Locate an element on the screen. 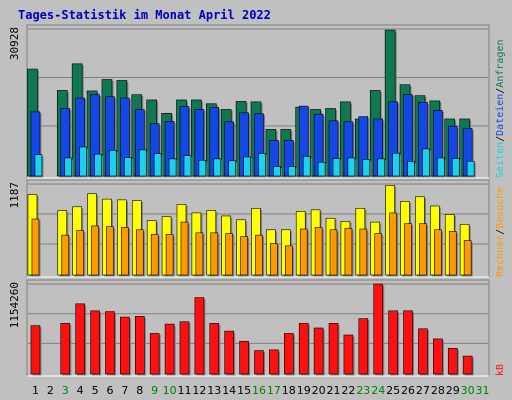 The image size is (512, 400). x-tick-label-day-15: 15 is located at coordinates (244, 390).